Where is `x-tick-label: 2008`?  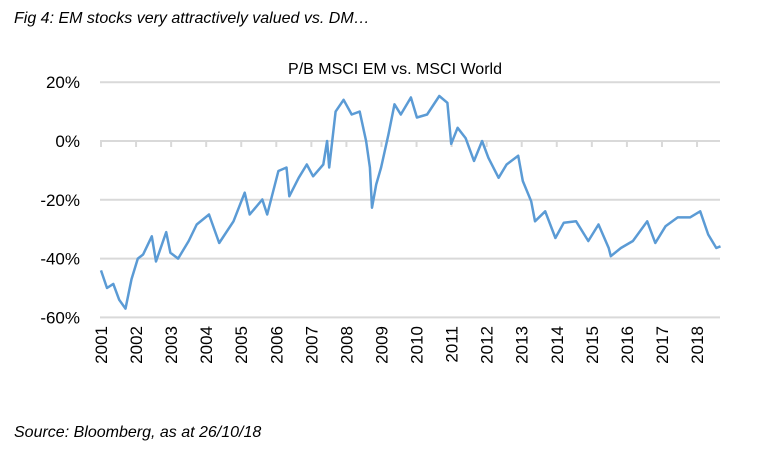
x-tick-label: 2008 is located at coordinates (346, 345).